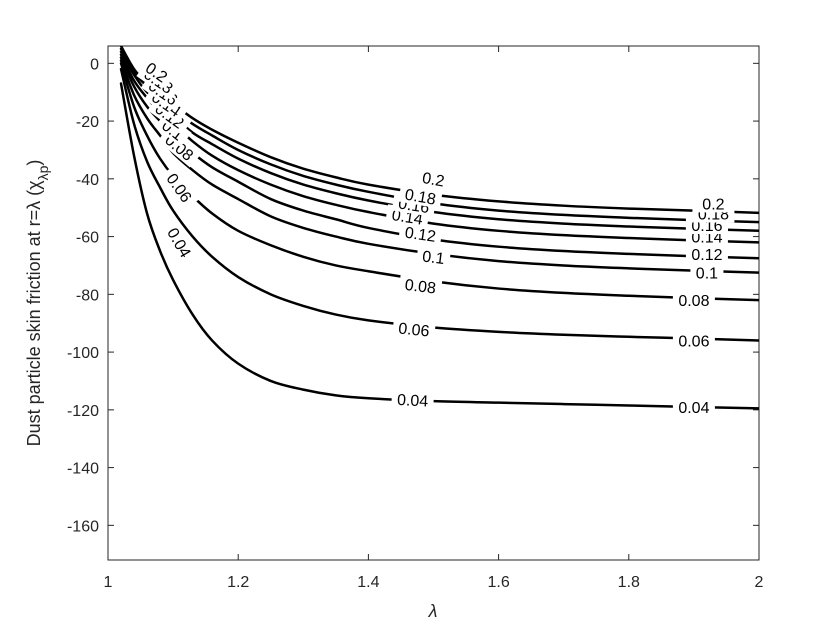 The height and width of the screenshot is (630, 840). I want to click on y-tick-label: -140, so click(83, 469).